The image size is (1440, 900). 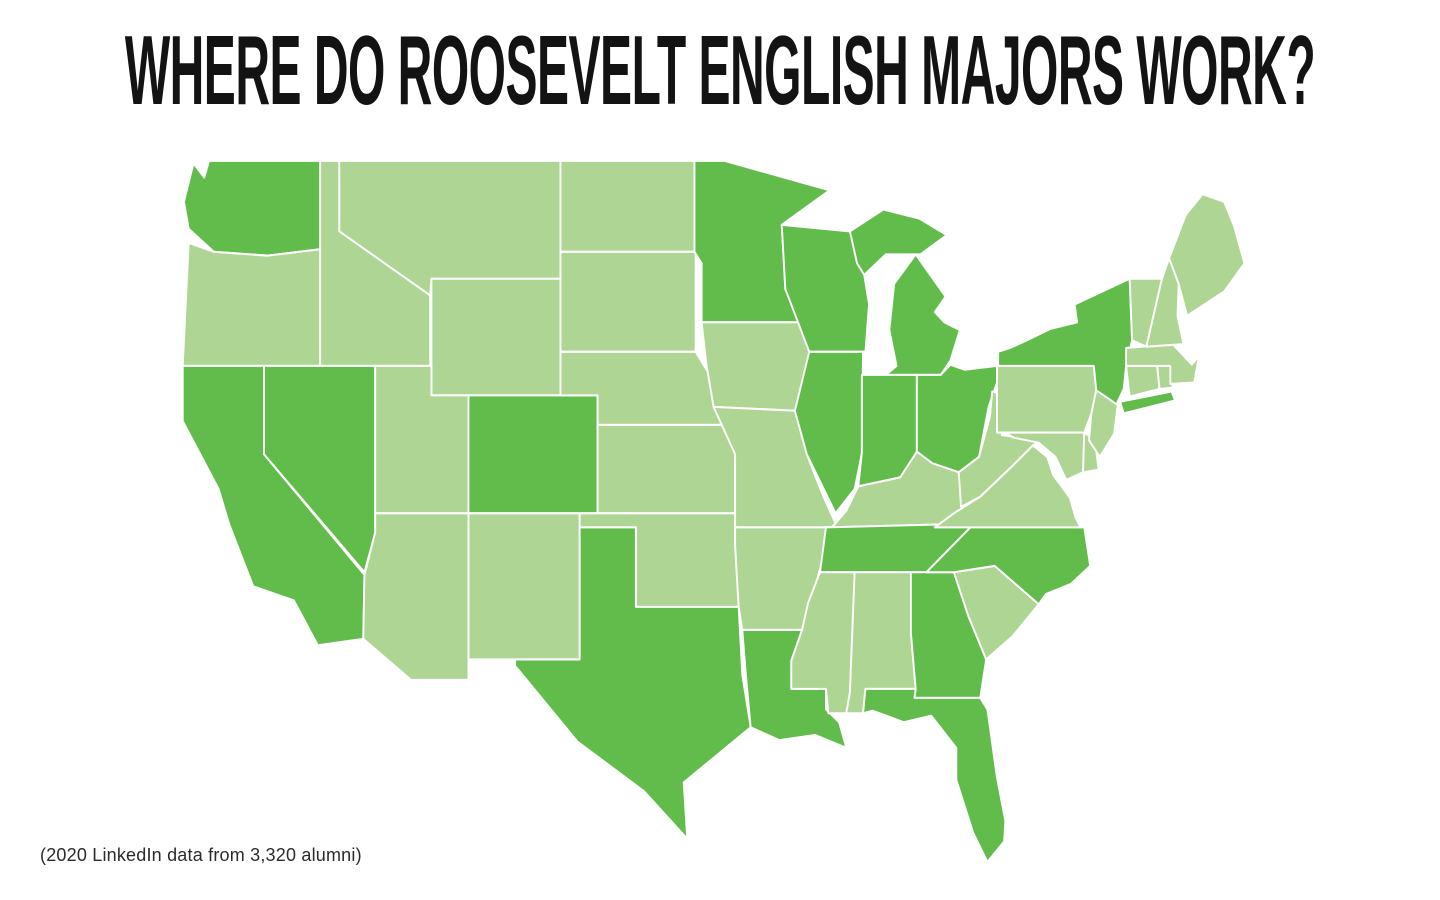 I want to click on state-colorado, so click(x=533, y=454).